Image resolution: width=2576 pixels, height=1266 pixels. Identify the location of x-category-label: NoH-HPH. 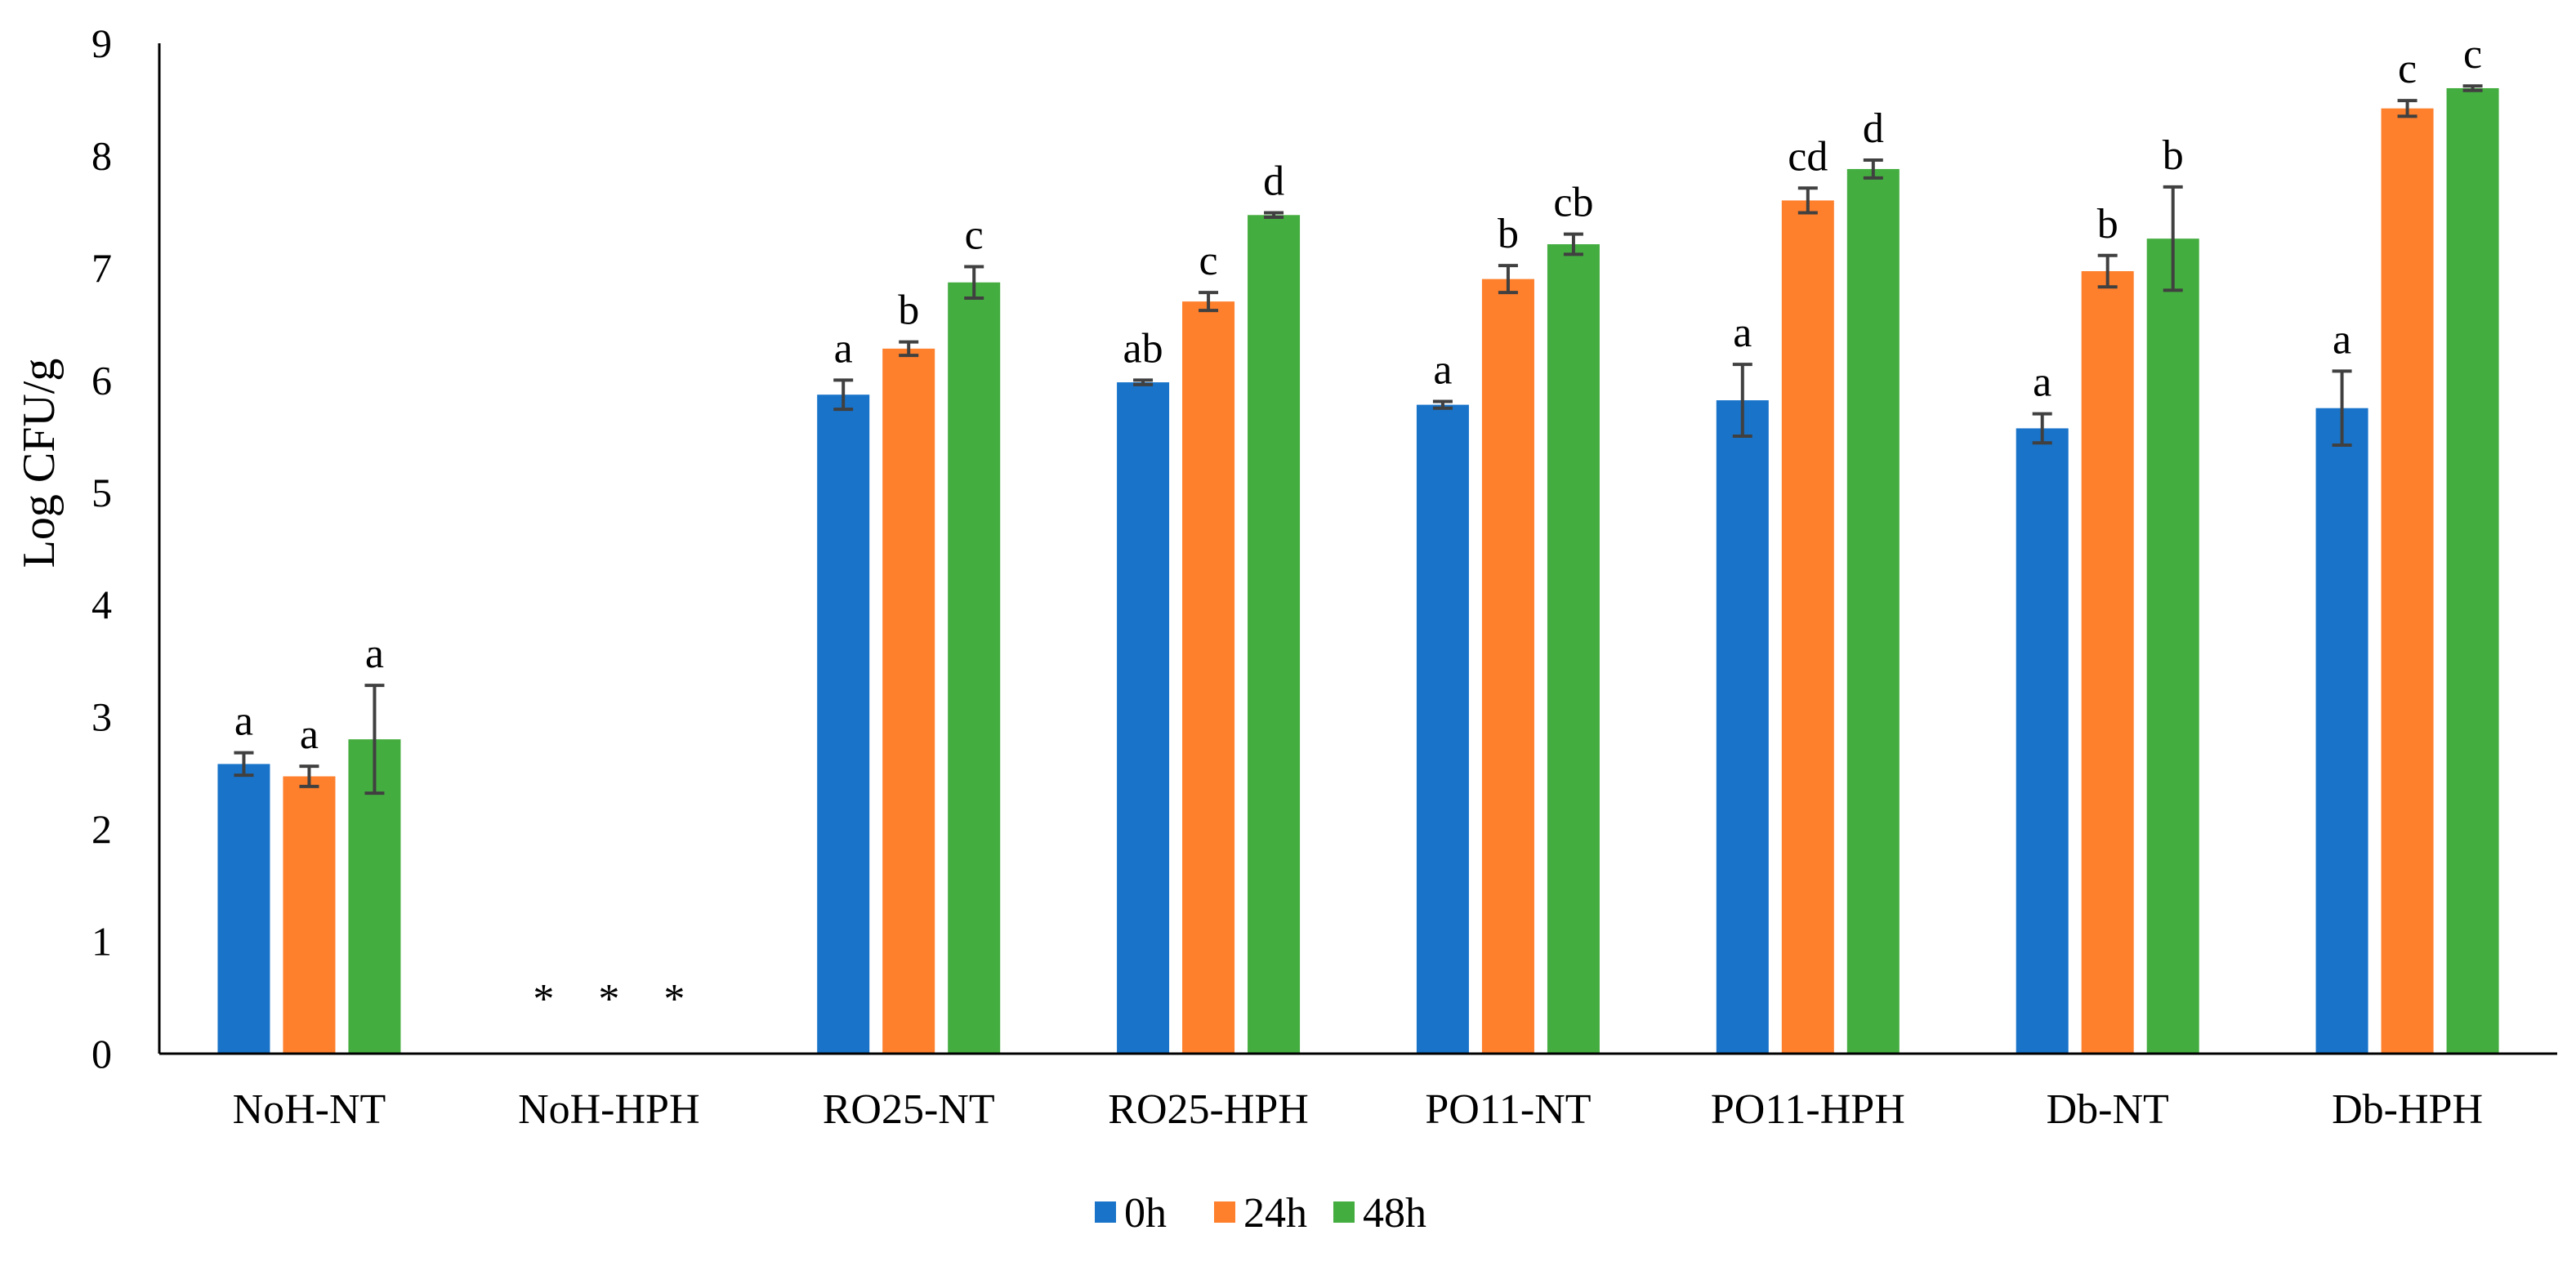
(609, 1109).